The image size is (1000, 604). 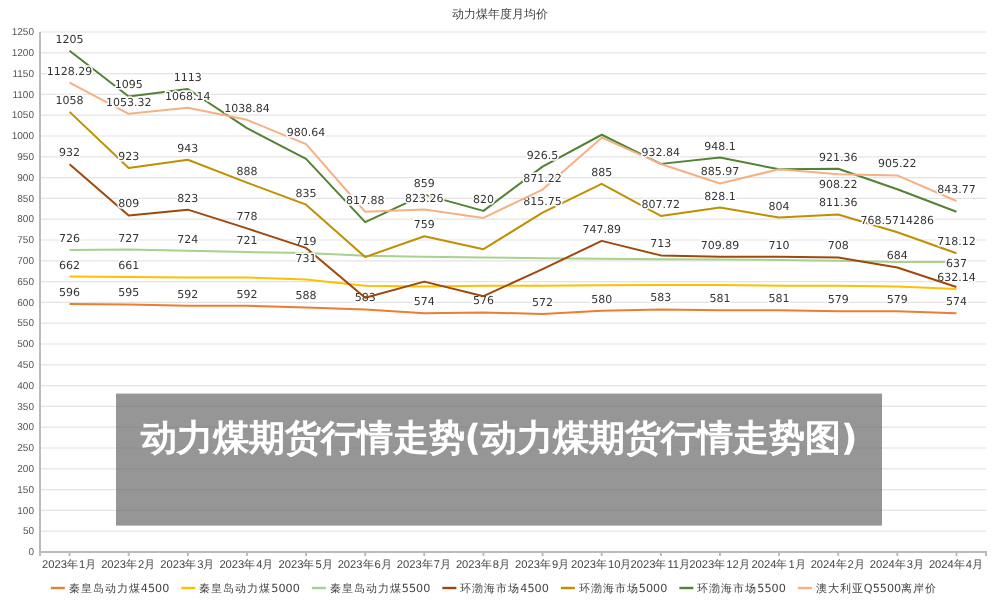 I want to click on annotation: 动力煤期货行情走势(动力煤期货行情走势图), so click(x=498, y=438).